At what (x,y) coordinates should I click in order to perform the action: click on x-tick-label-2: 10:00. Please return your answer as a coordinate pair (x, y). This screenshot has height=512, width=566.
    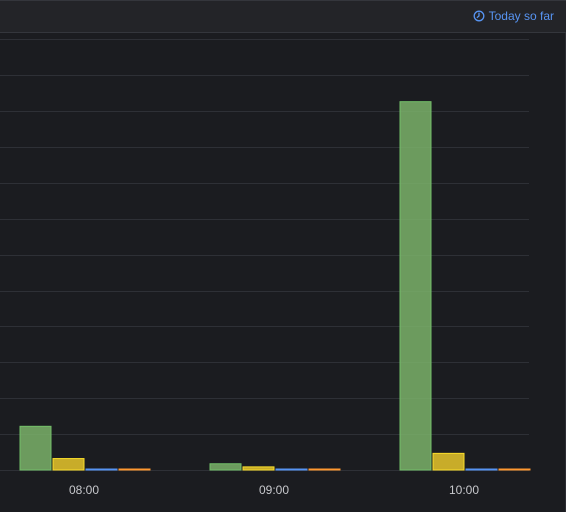
    Looking at the image, I should click on (464, 490).